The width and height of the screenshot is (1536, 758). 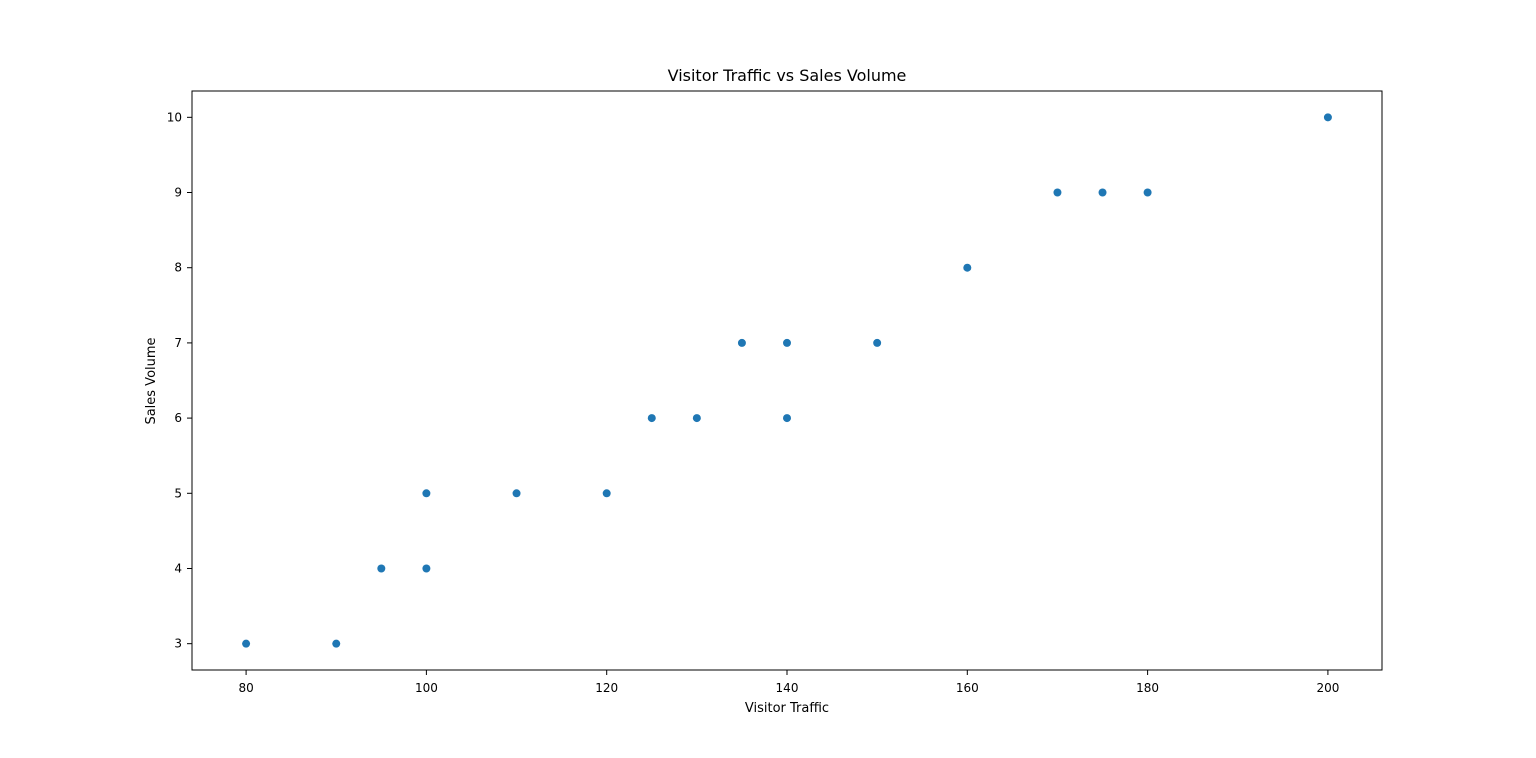 What do you see at coordinates (179, 380) in the screenshot?
I see `y-axis-ticks: 3 4 5 6 7 8 9 10` at bounding box center [179, 380].